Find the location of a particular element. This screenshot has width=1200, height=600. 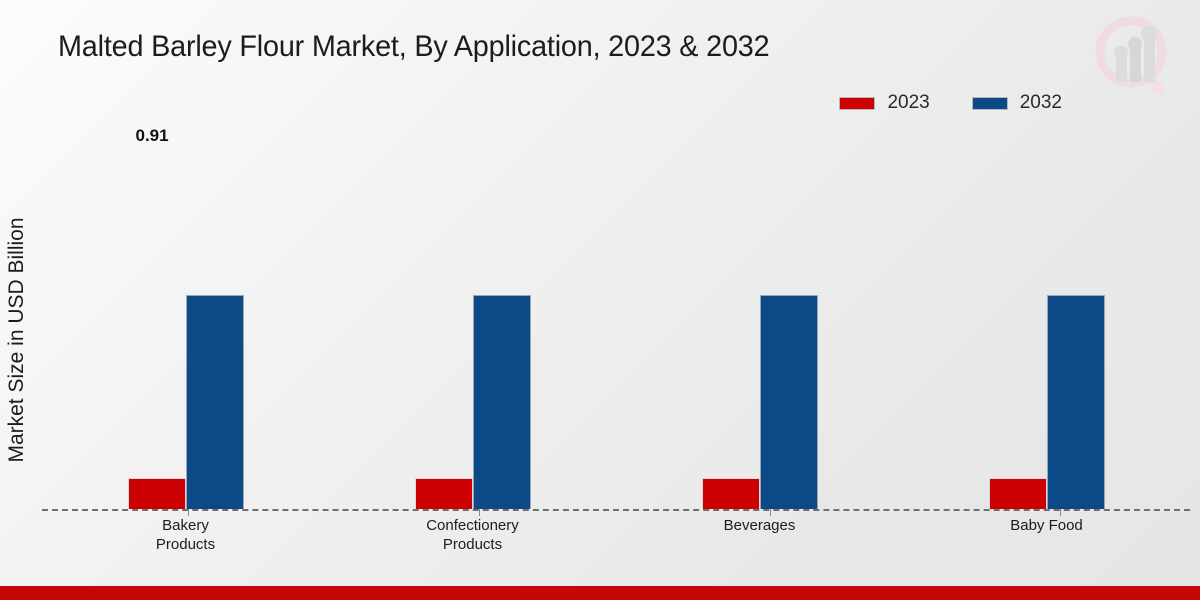

label-line-1: Beverages is located at coordinates (759, 525).